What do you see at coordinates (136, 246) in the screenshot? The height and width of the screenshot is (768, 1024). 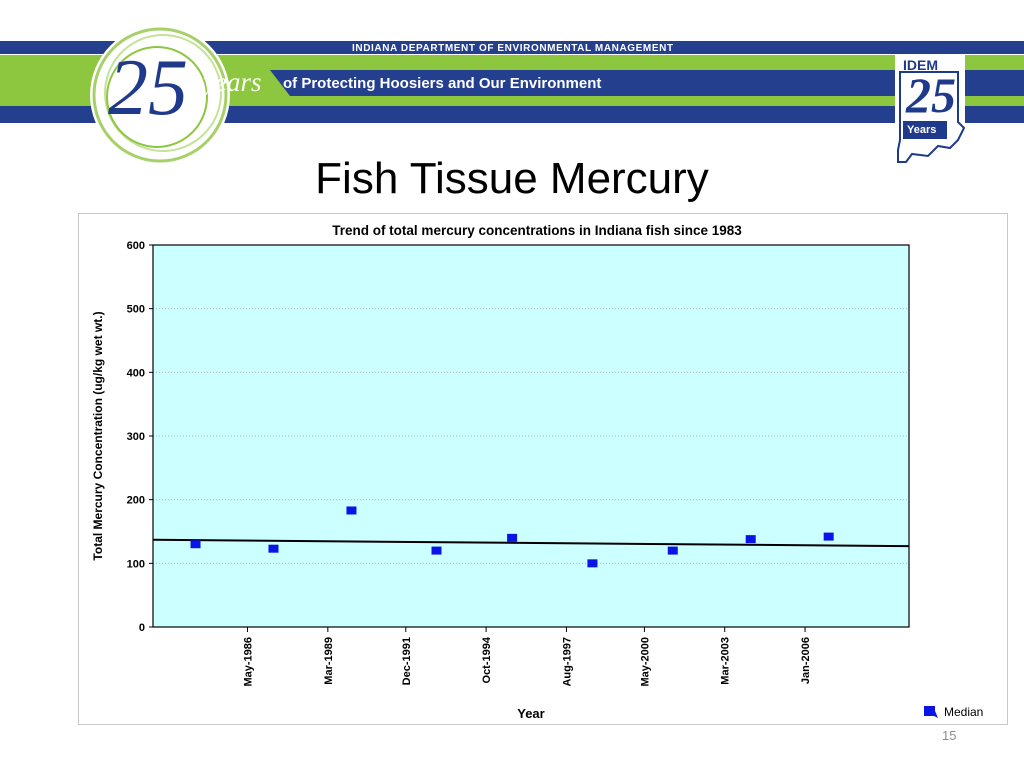 I see `y-tick-label: 600` at bounding box center [136, 246].